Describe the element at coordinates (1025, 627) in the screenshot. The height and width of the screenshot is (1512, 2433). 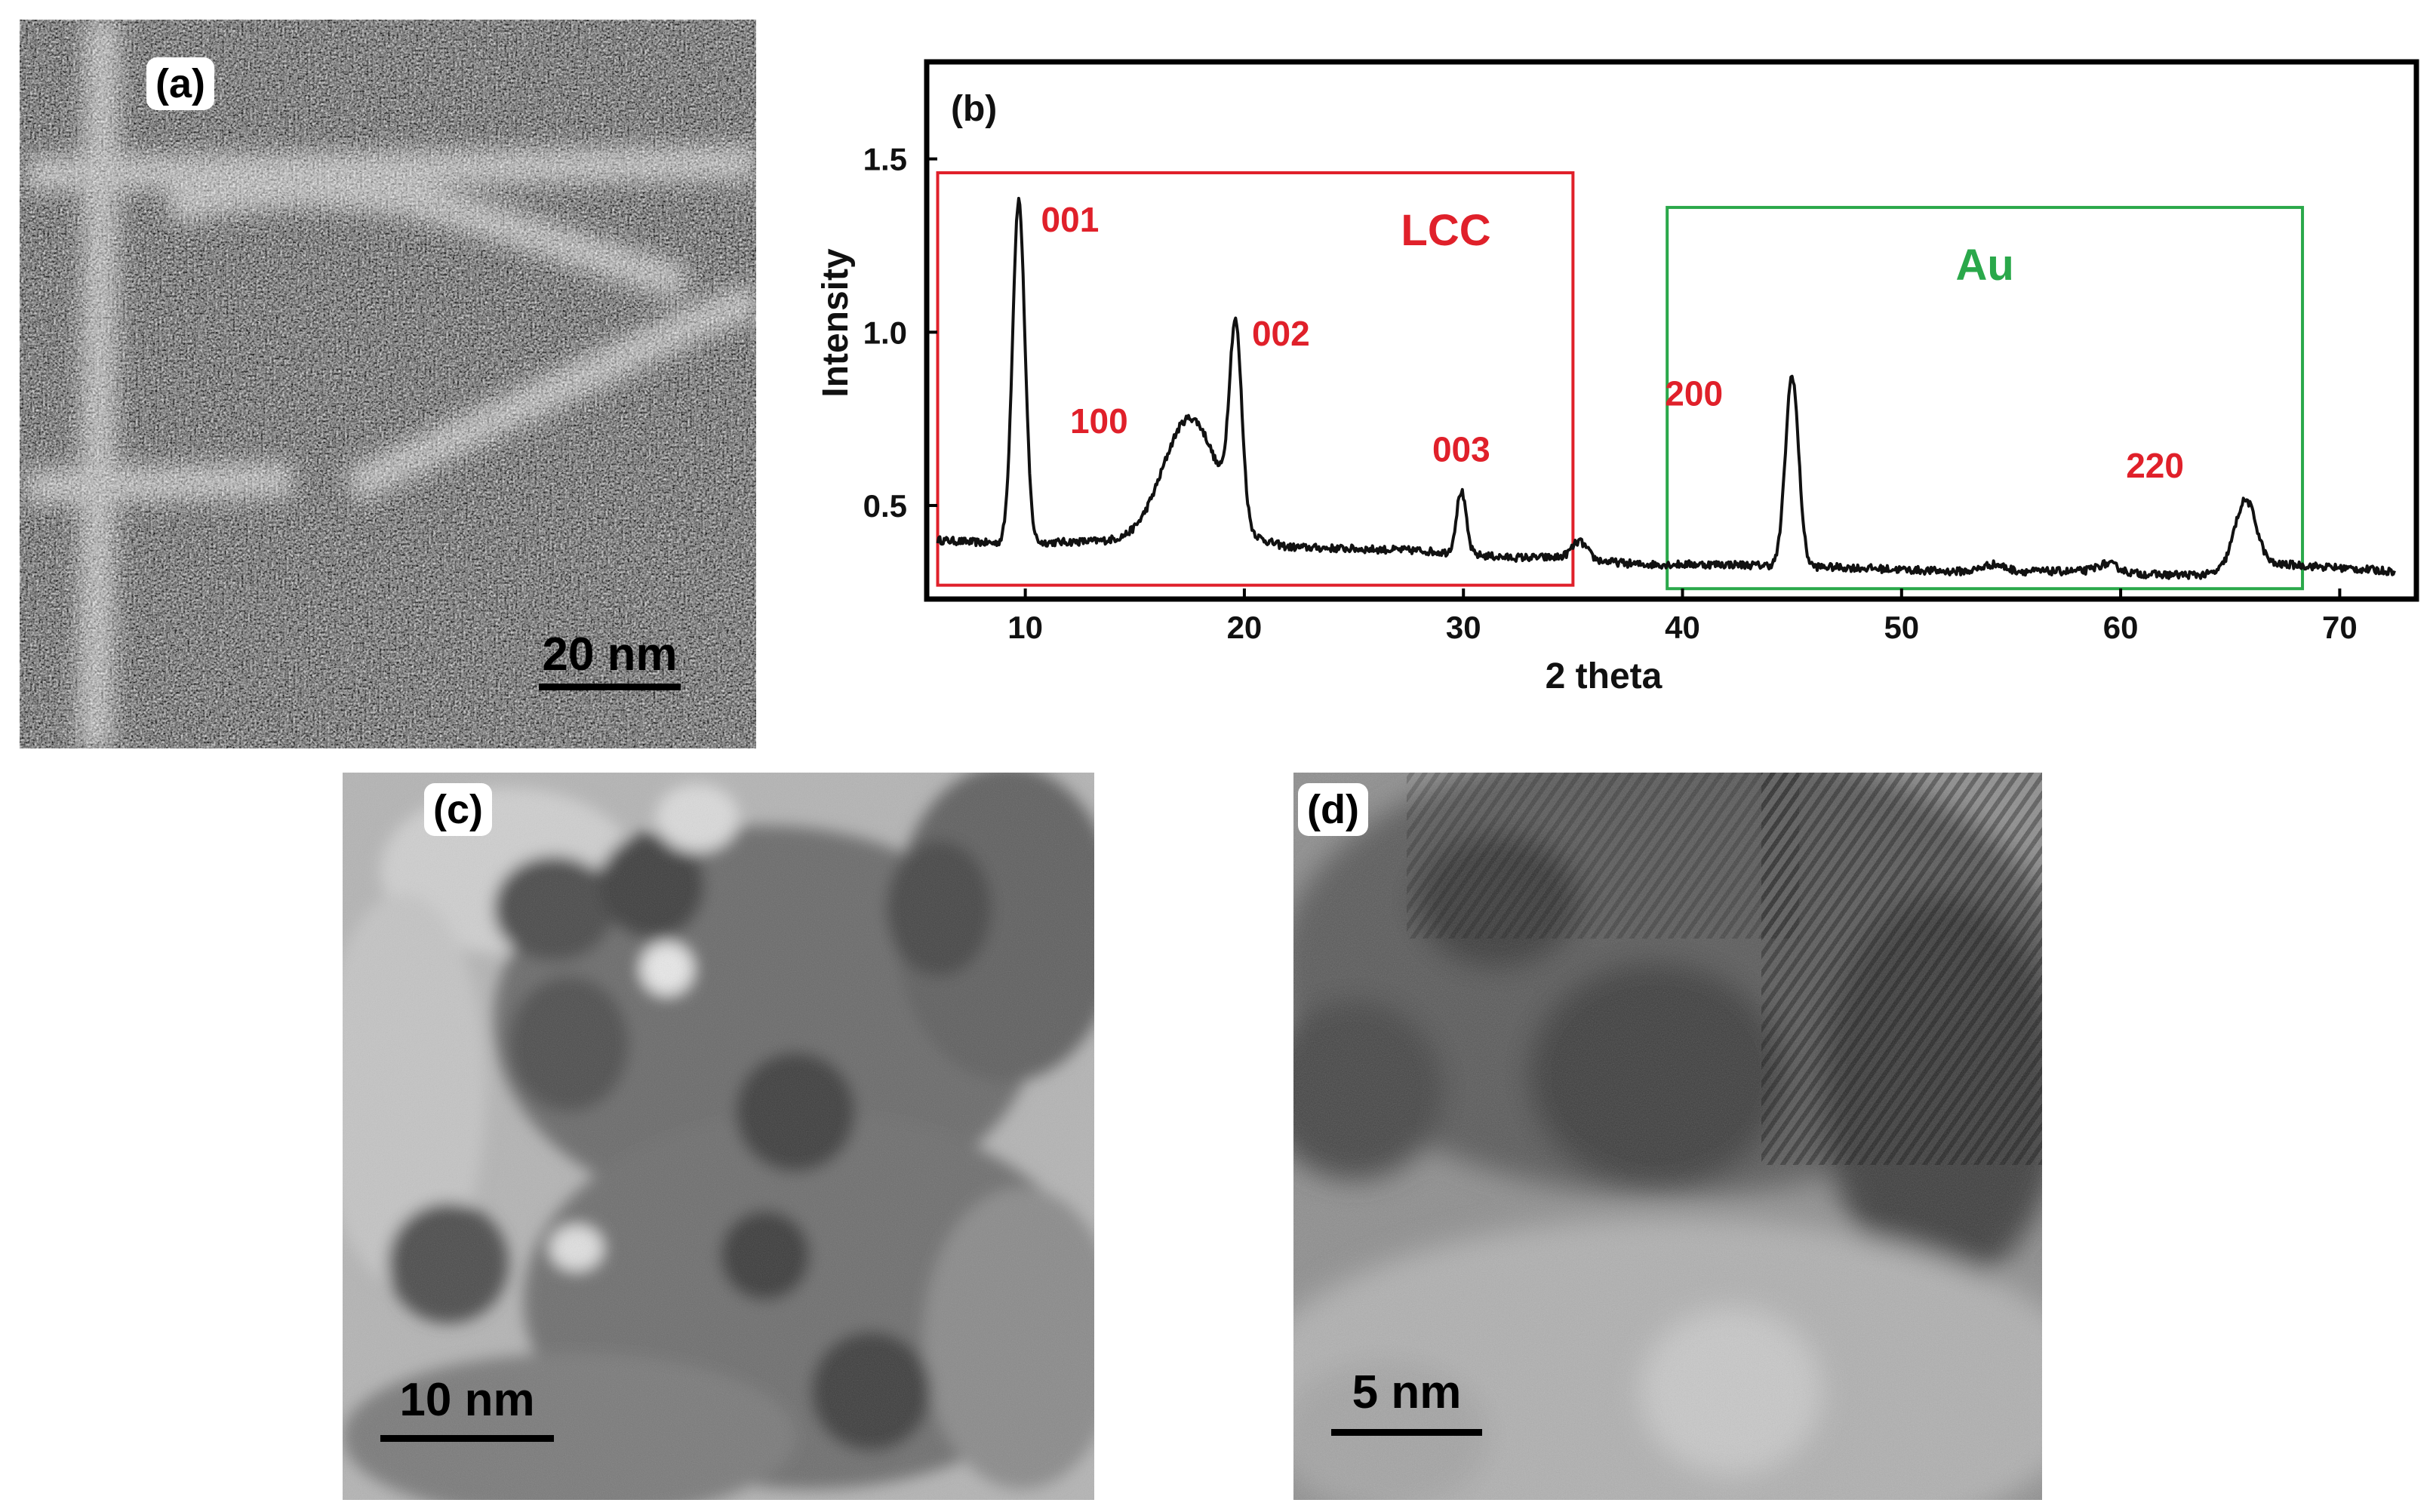
I see `x-tick-label-10: 10` at that location.